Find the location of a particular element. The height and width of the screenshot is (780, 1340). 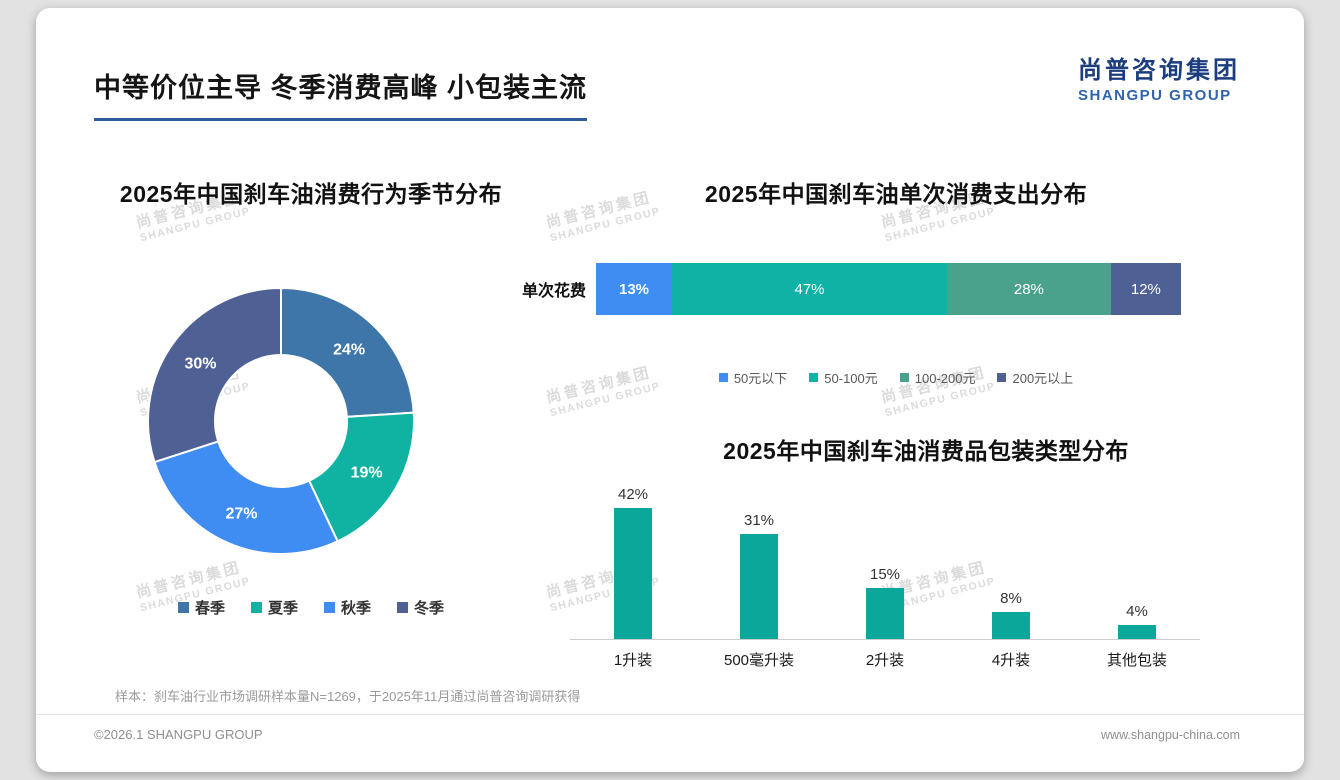

bars-plot-area: 42% 31% 15% 8% 4% is located at coordinates (885, 563).